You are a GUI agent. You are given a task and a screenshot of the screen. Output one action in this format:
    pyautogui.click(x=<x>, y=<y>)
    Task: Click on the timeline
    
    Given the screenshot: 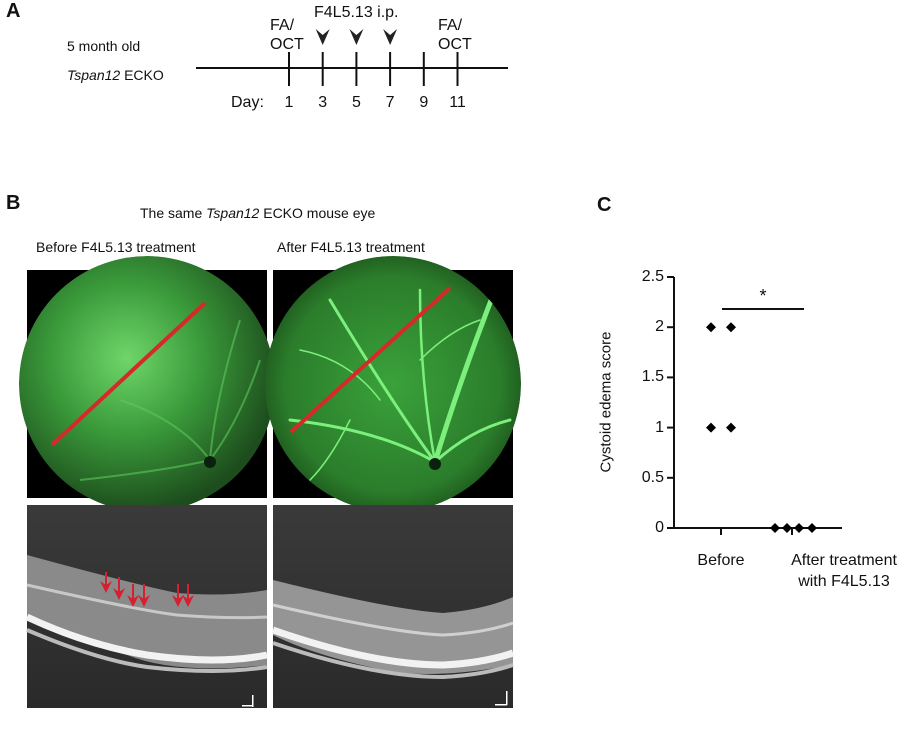 What is the action you would take?
    pyautogui.click(x=352, y=57)
    